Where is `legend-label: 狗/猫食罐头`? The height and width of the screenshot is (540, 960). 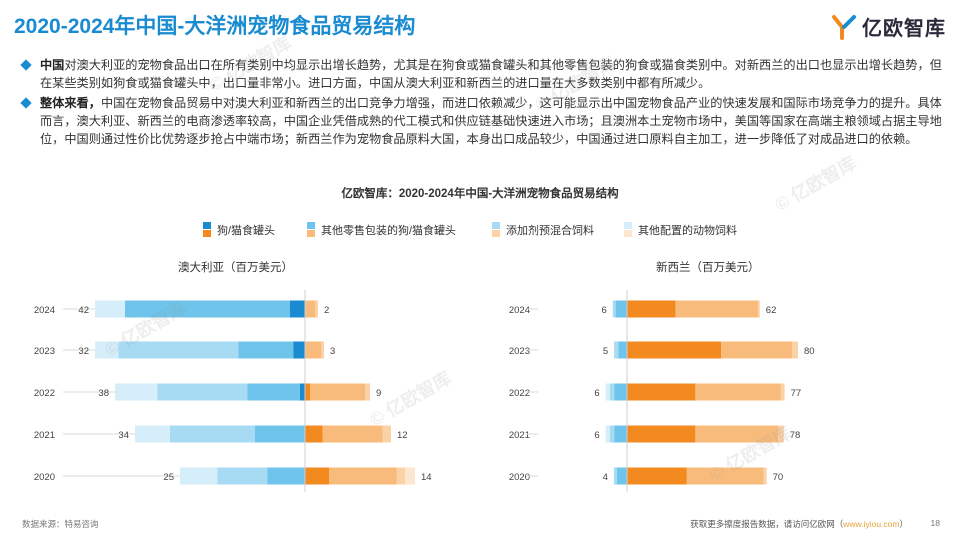 legend-label: 狗/猫食罐头 is located at coordinates (246, 230).